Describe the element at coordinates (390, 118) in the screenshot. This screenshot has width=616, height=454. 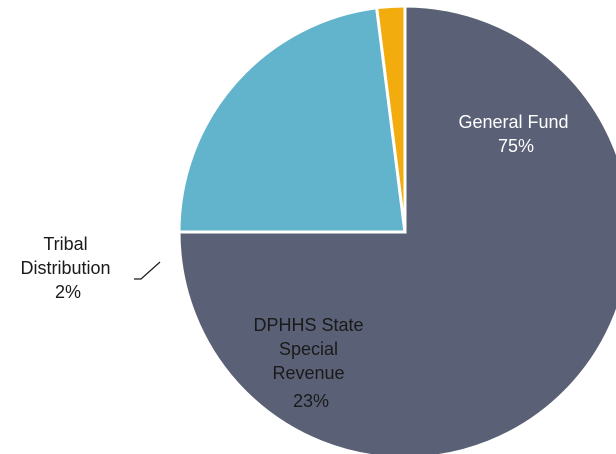
I see `pie-slice-tribal-distribution` at that location.